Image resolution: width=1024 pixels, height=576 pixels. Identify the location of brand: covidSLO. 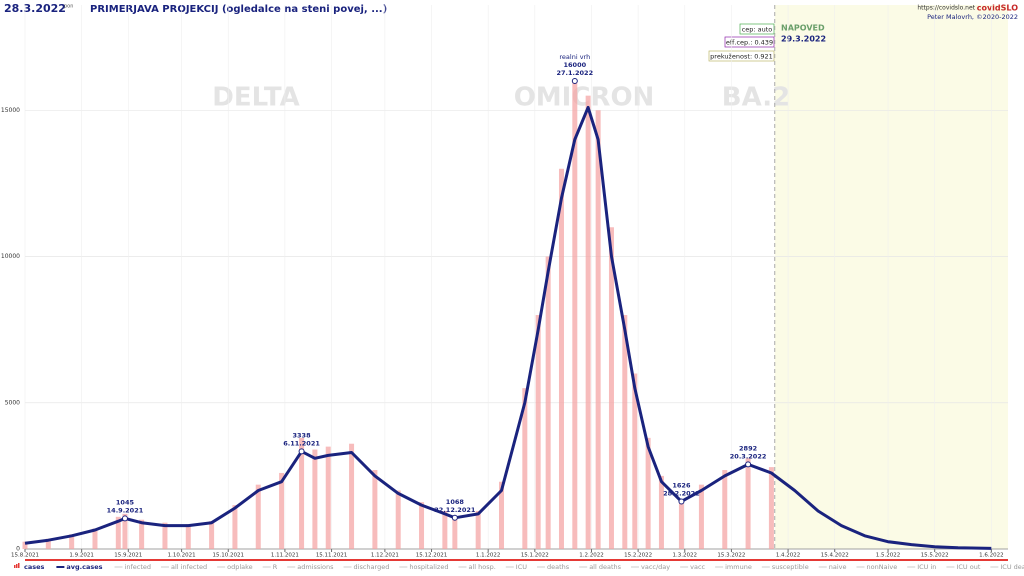
(997, 8).